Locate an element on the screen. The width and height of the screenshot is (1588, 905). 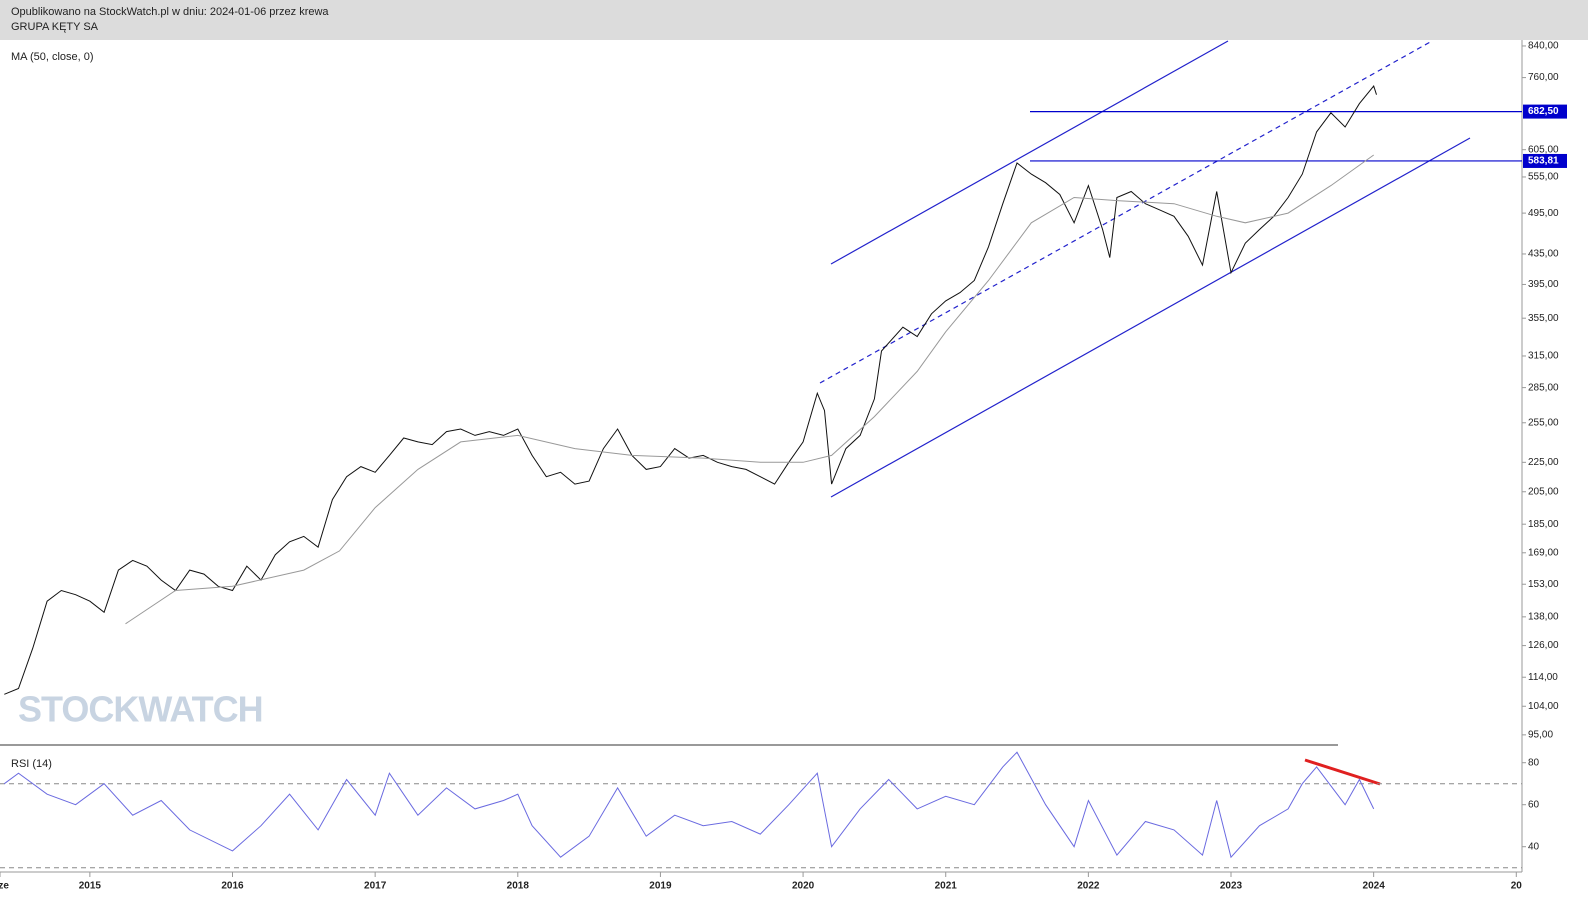
x-tick-label: 2018 is located at coordinates (518, 886).